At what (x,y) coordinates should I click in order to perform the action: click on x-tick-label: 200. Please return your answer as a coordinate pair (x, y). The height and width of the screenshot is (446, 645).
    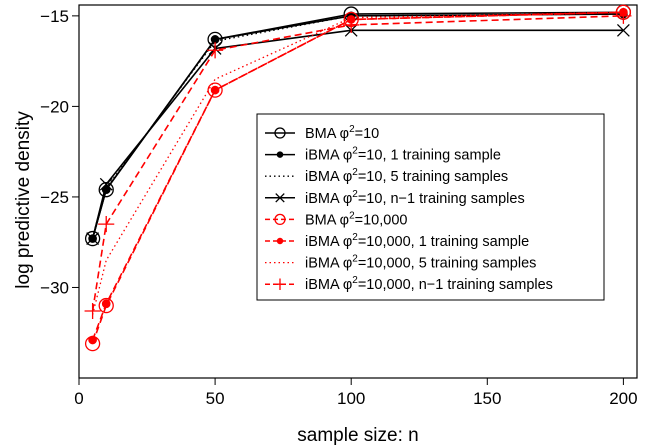
    Looking at the image, I should click on (623, 398).